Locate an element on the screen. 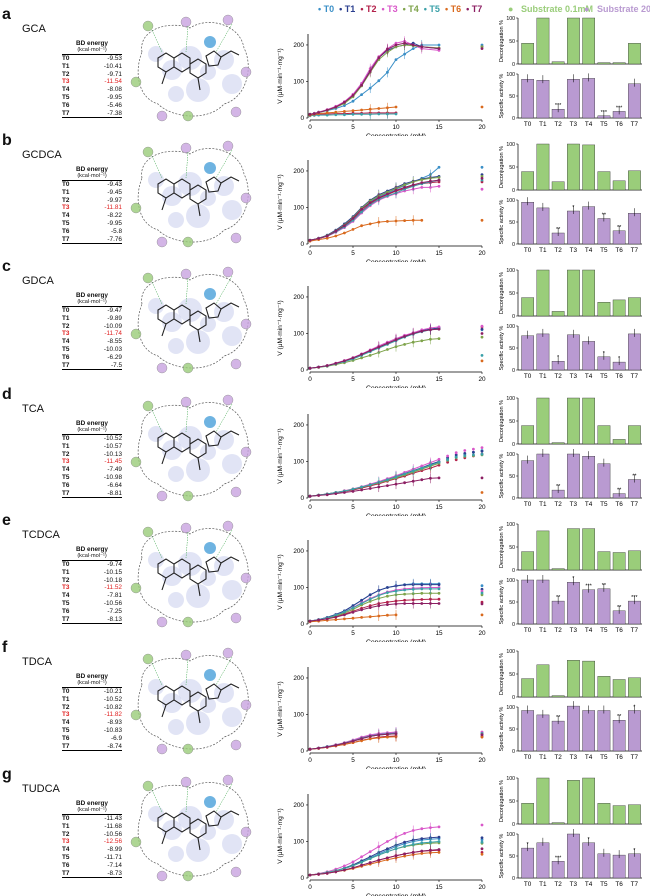 This screenshot has width=650, height=896. bd-row-t1: T1 -10.57 is located at coordinates (92, 447).